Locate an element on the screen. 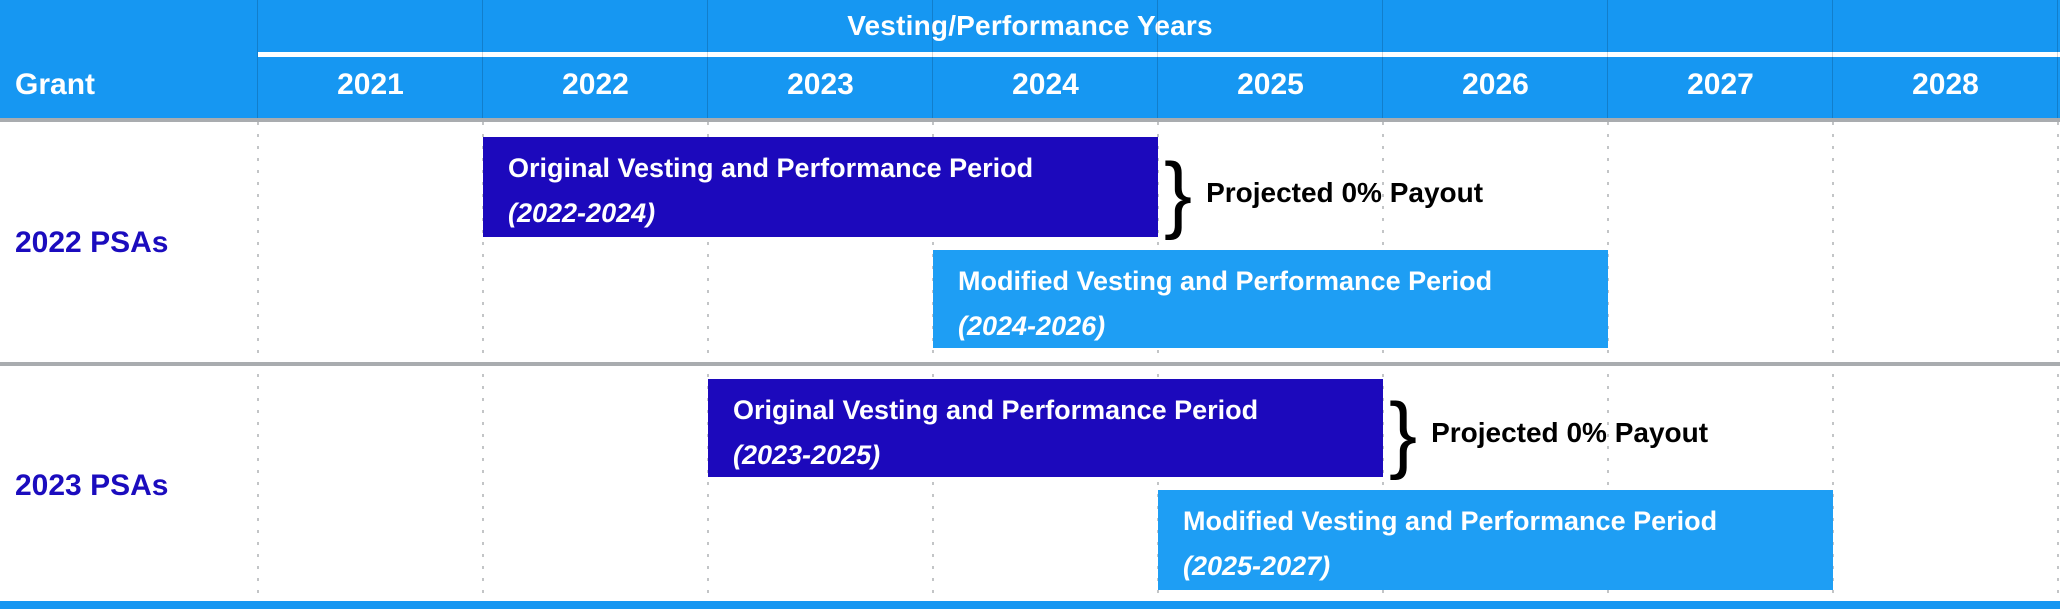  year-tick-label: 2021 is located at coordinates (370, 84).